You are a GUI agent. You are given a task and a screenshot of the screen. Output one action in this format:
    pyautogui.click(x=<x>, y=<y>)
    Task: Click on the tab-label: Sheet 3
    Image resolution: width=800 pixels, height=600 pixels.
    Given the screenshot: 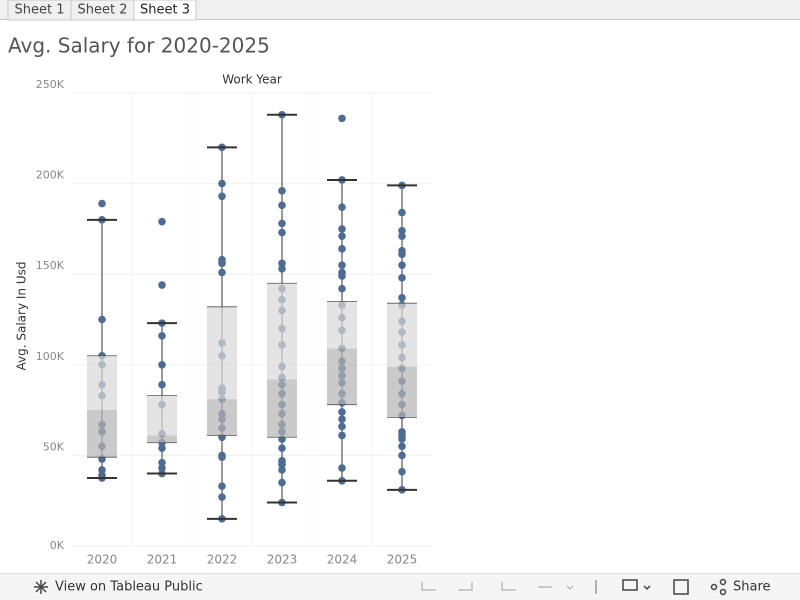 What is the action you would take?
    pyautogui.click(x=165, y=10)
    